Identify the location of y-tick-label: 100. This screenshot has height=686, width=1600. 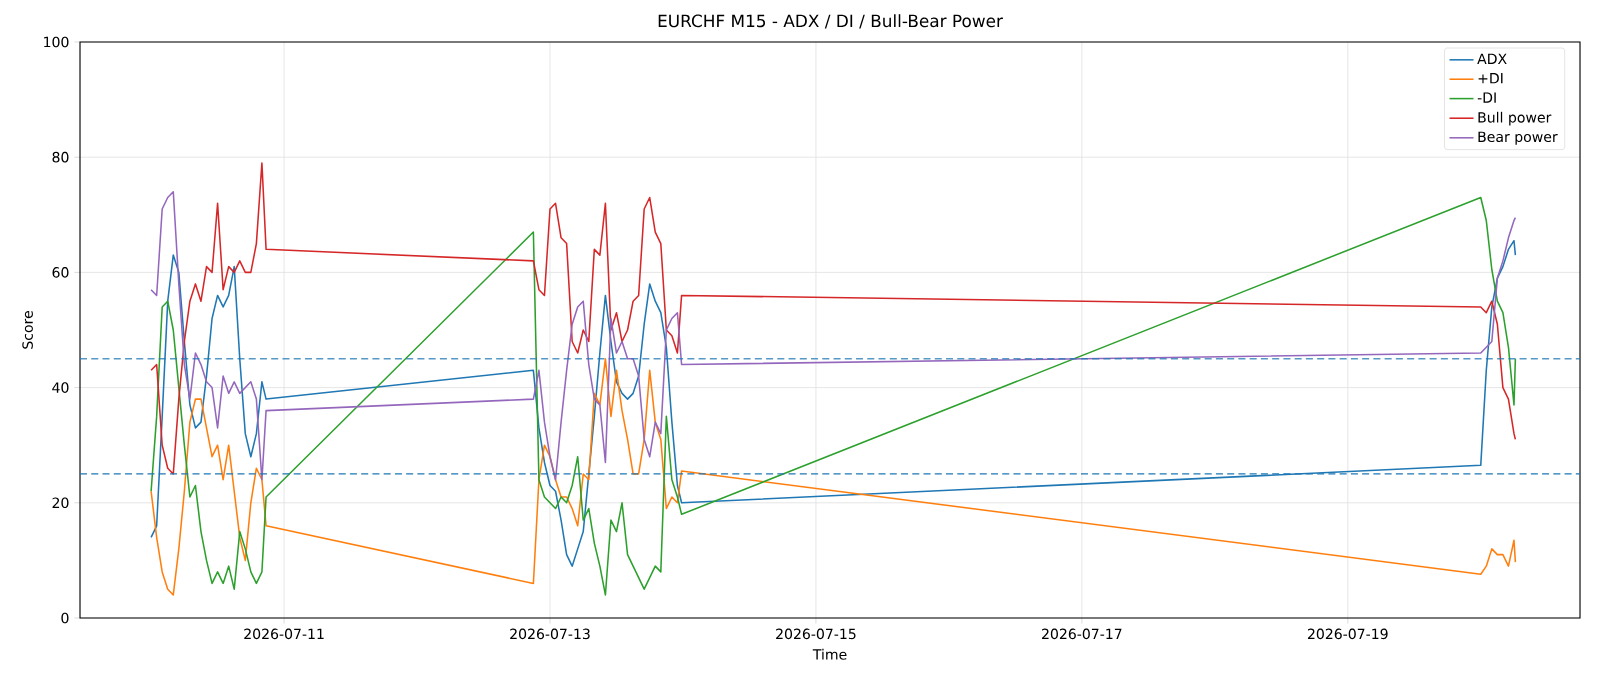
(56, 42).